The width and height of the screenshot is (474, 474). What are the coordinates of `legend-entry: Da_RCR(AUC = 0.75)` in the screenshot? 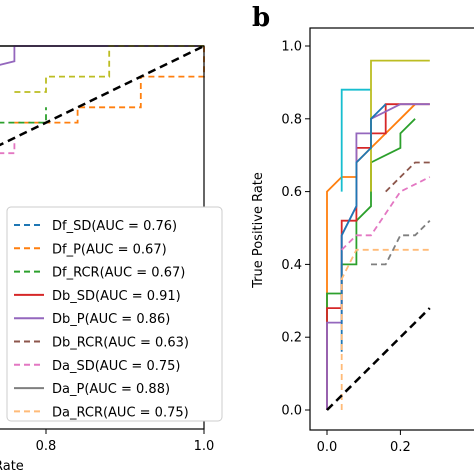 It's located at (120, 412).